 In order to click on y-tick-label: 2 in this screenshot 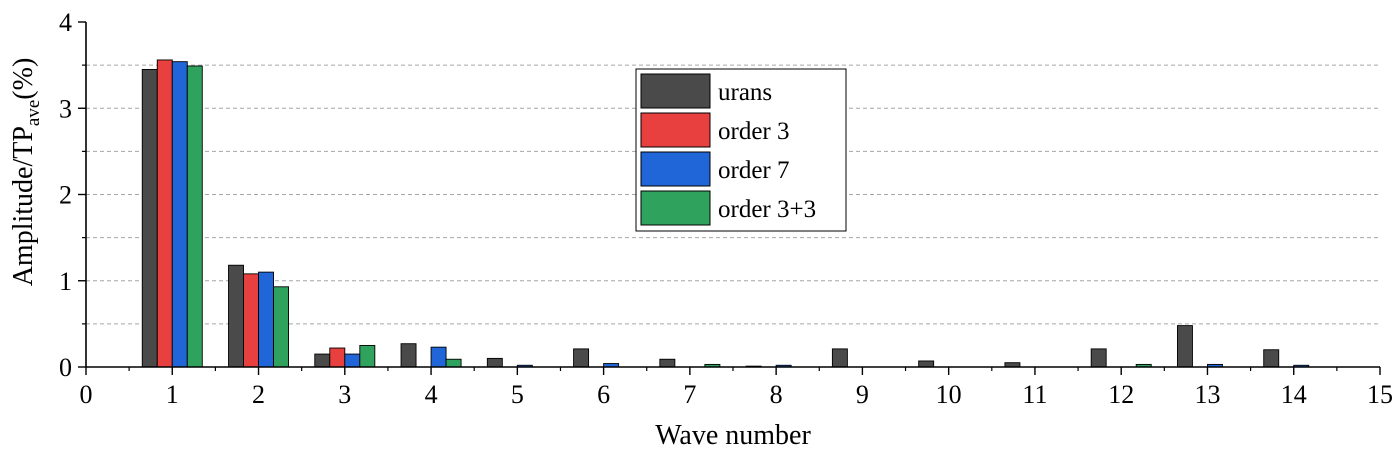, I will do `click(65, 195)`.